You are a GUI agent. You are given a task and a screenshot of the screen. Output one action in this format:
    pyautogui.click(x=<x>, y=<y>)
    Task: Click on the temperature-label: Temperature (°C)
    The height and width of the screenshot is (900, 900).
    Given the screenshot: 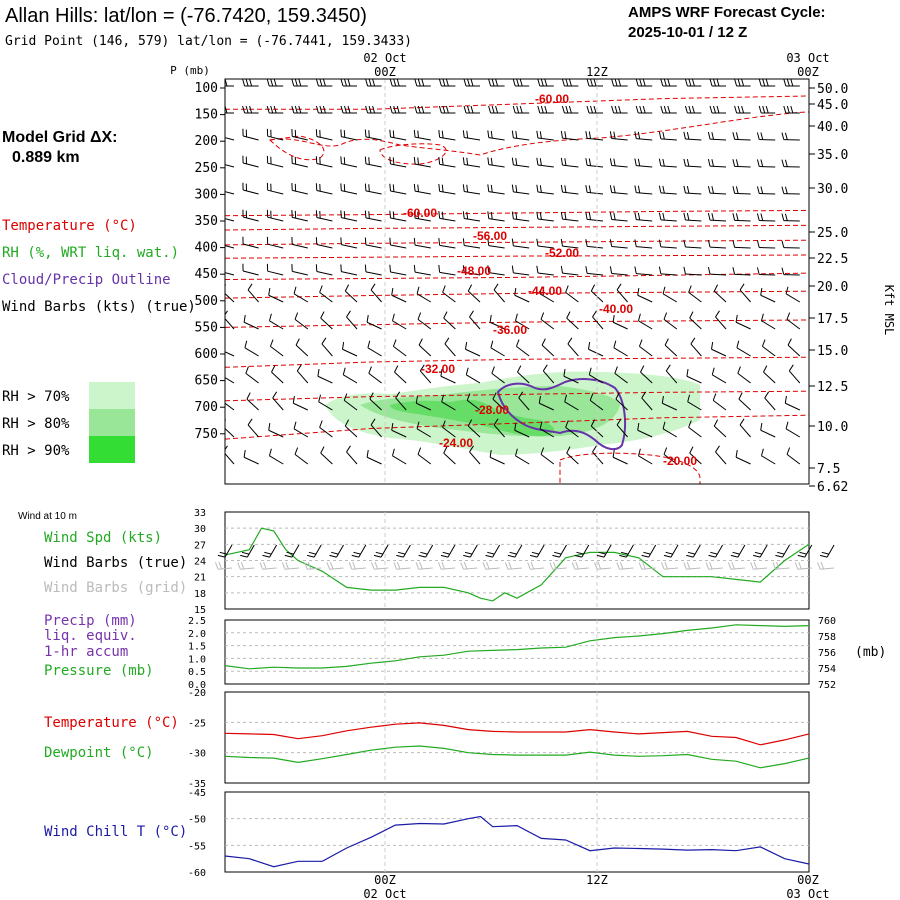 What is the action you would take?
    pyautogui.click(x=111, y=723)
    